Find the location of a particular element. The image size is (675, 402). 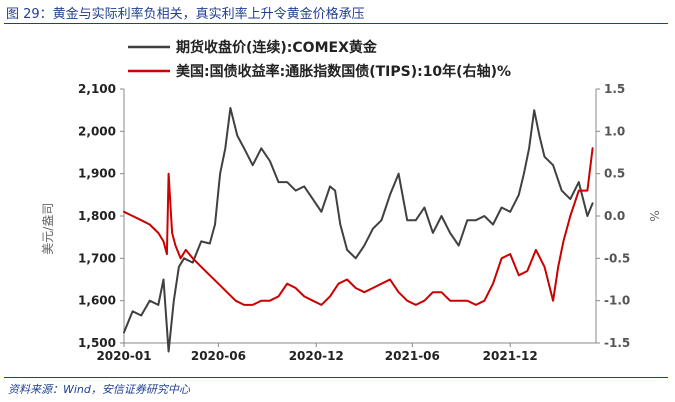

x-tick-label: 2021-12 is located at coordinates (510, 356).